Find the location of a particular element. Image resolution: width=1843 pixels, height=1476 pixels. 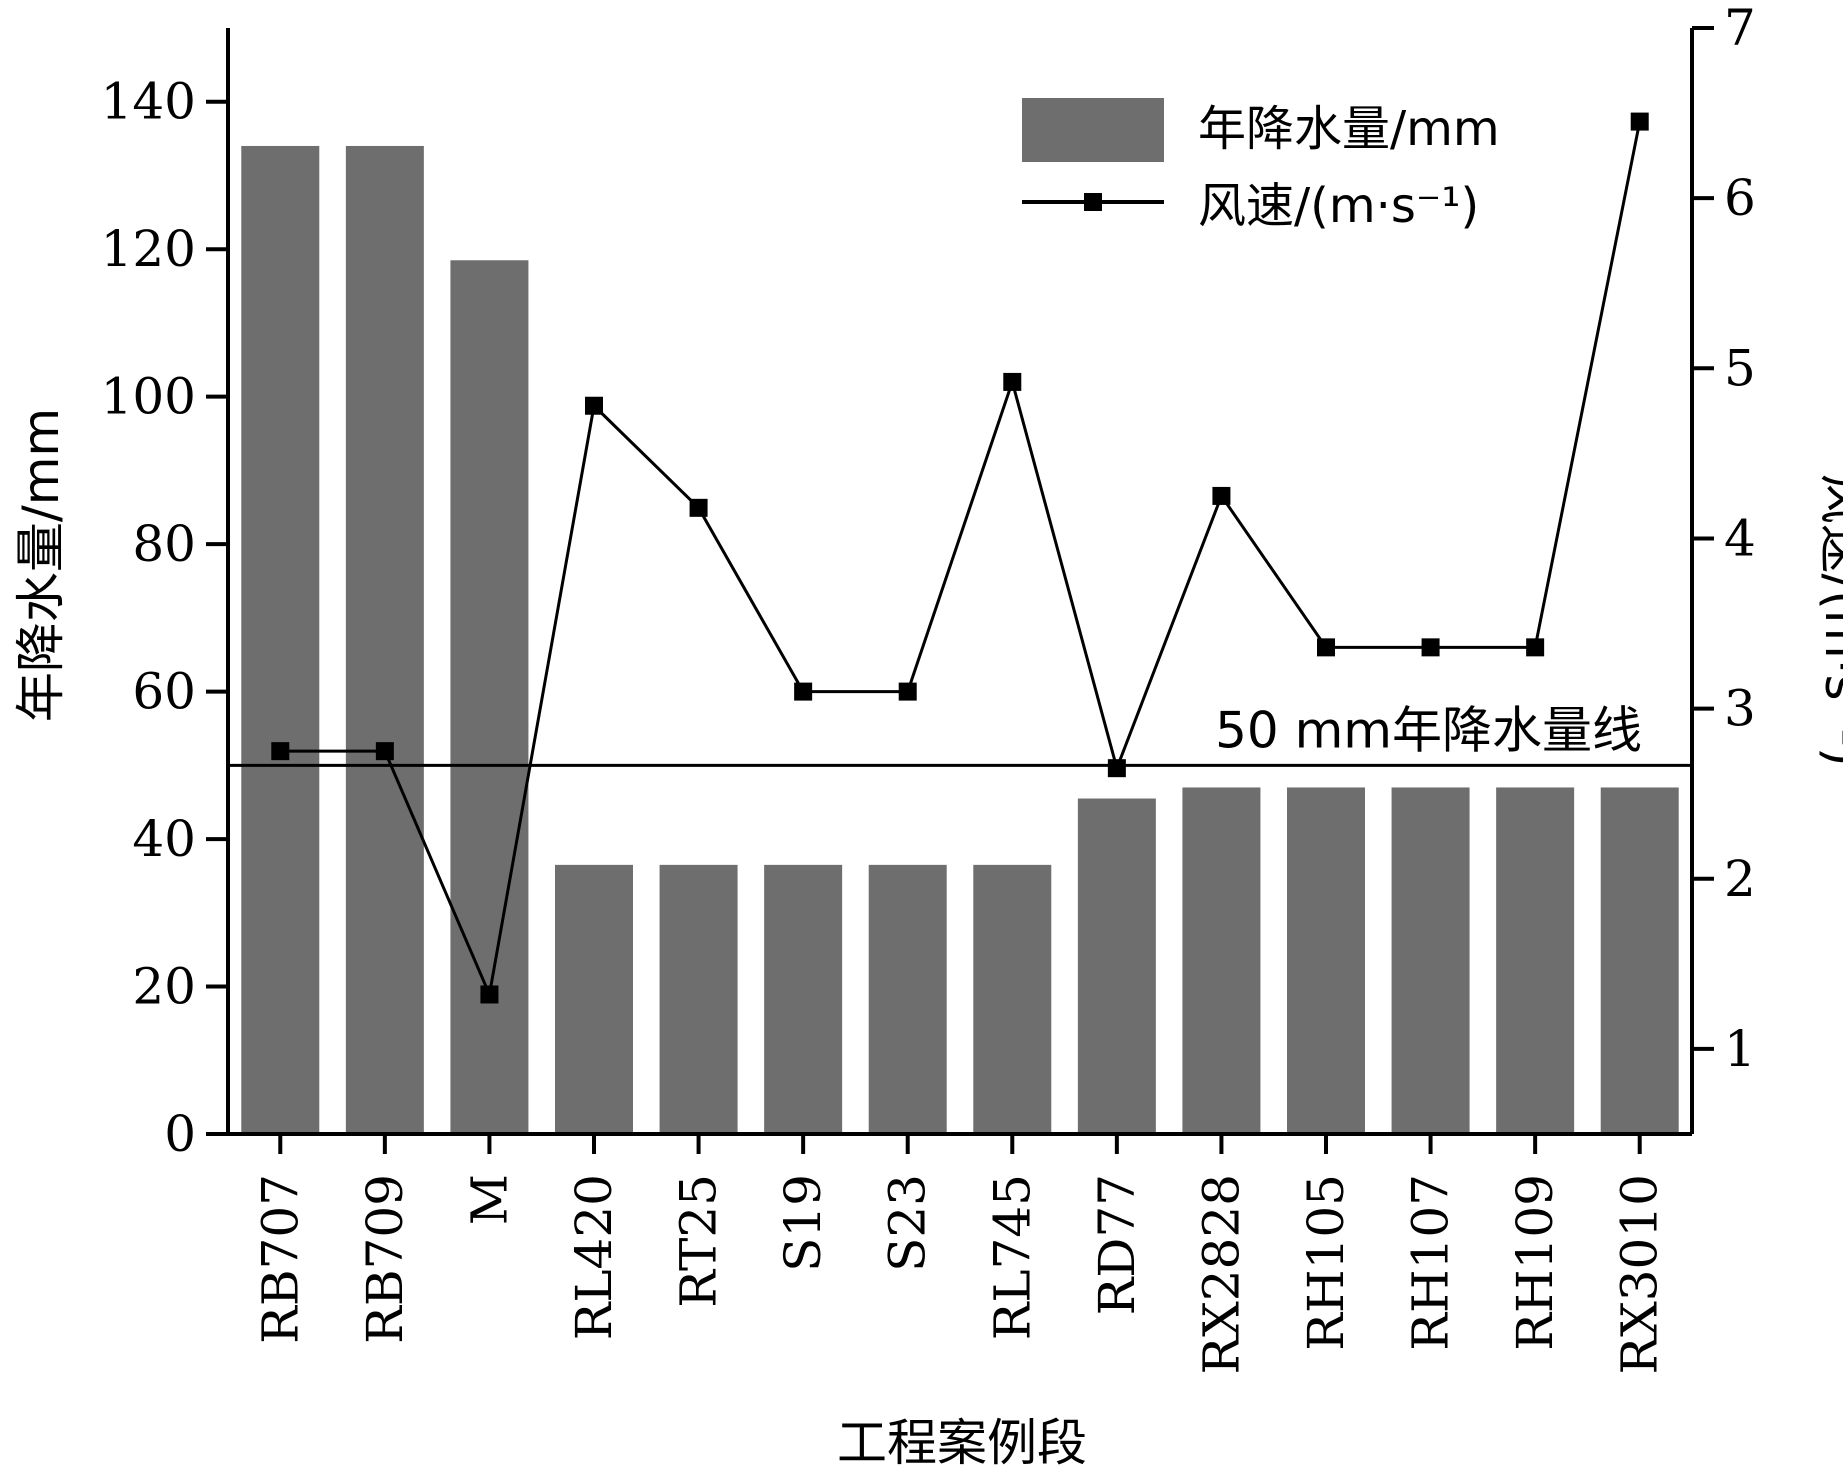

legend-swatch-marker is located at coordinates (1093, 202).